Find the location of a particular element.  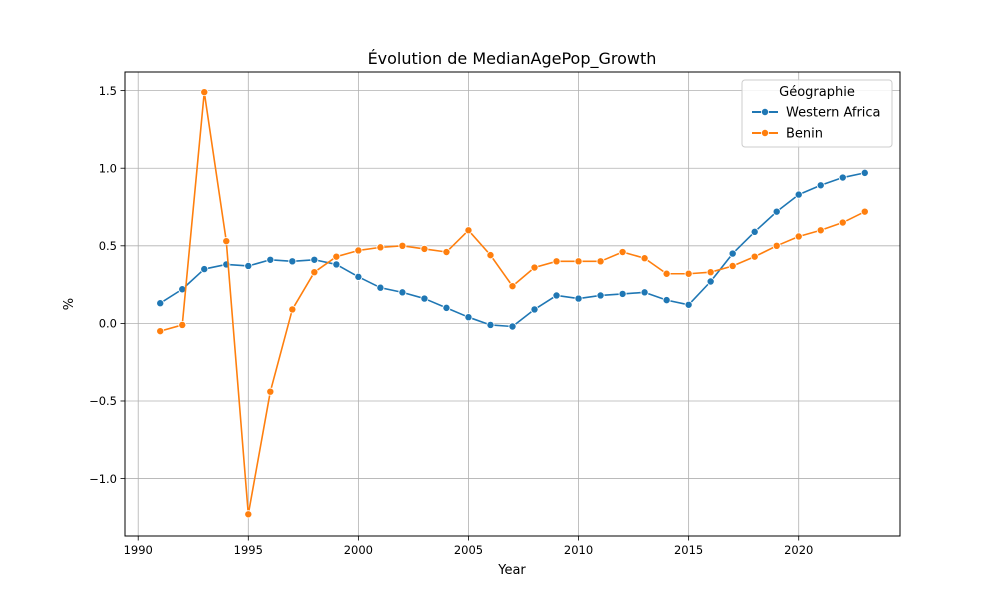

x-tick-label: 2010 is located at coordinates (578, 550).